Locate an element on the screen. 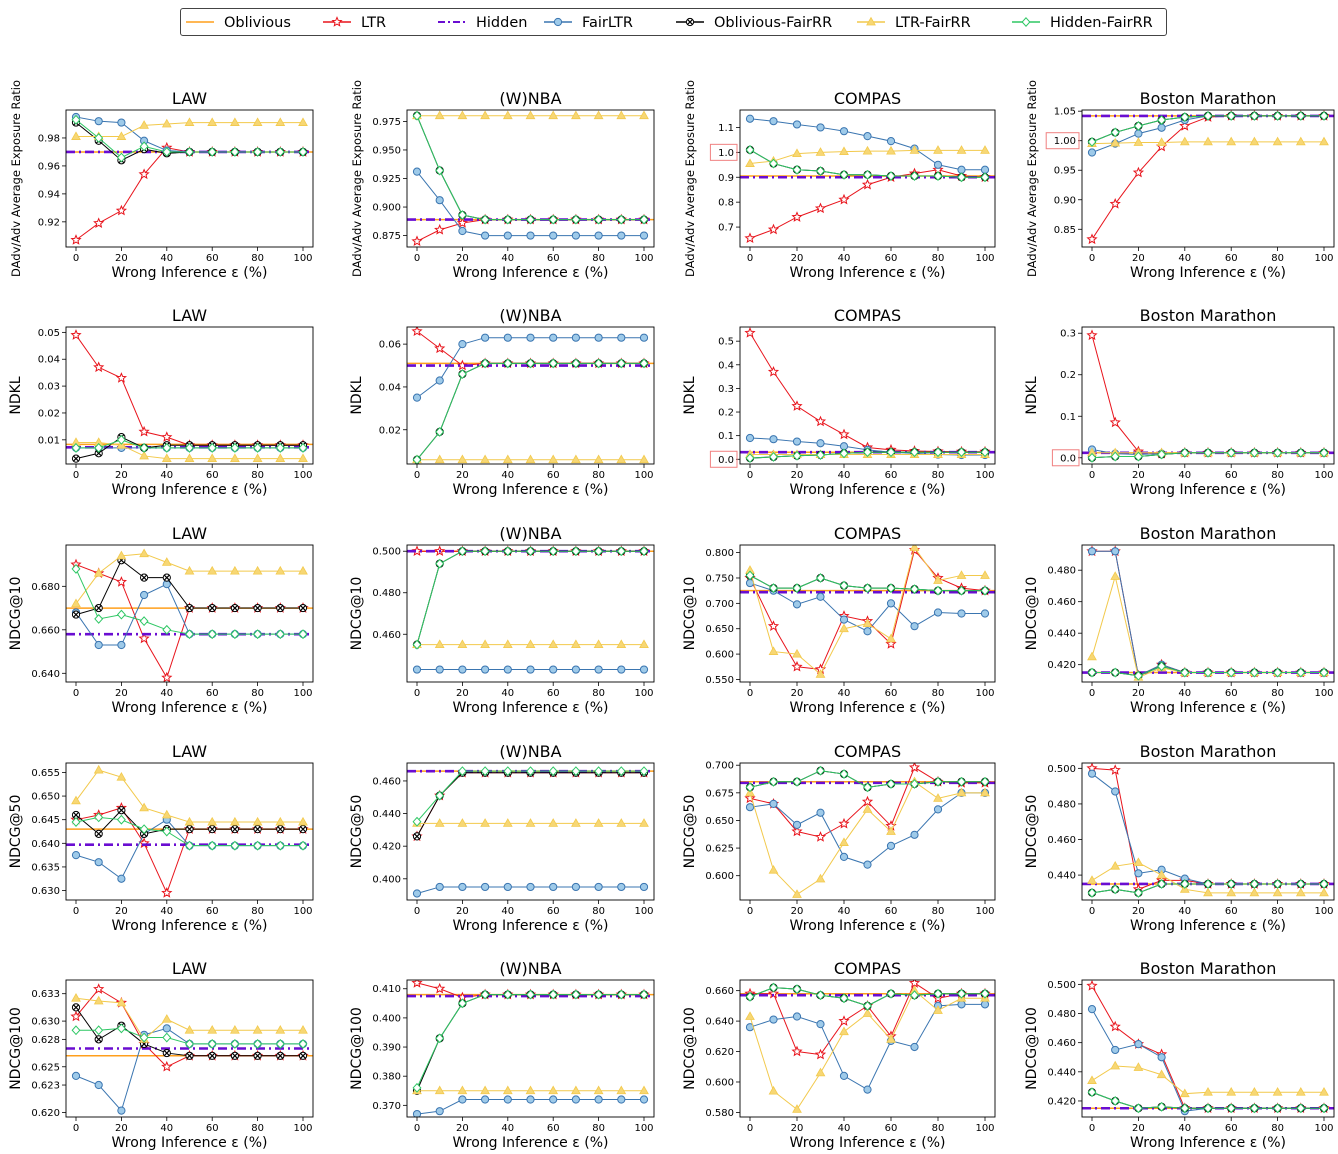 The image size is (1338, 1154). subplot-title: Boston Marathon is located at coordinates (1208, 968).